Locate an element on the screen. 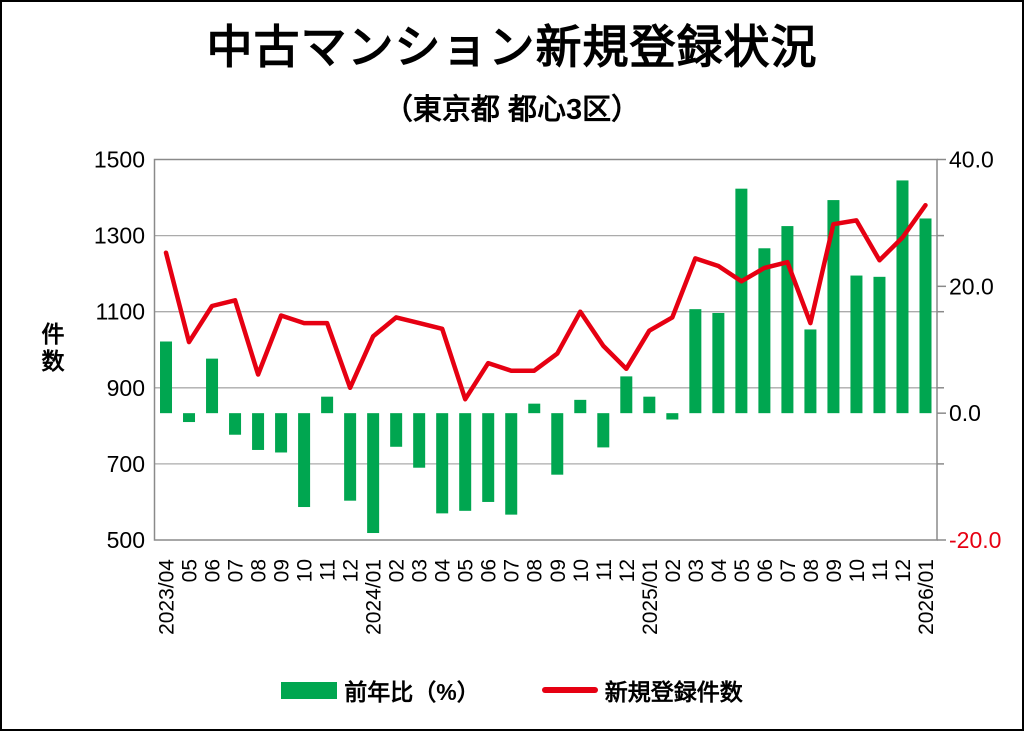 The height and width of the screenshot is (731, 1024). right-axis-tick-label: -20.0 is located at coordinates (975, 540).